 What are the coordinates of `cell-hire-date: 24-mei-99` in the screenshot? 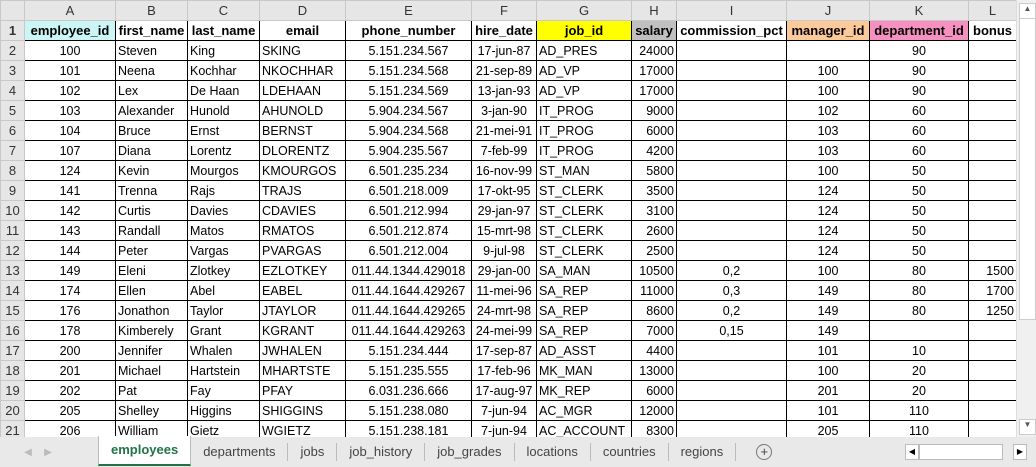 It's located at (504, 330).